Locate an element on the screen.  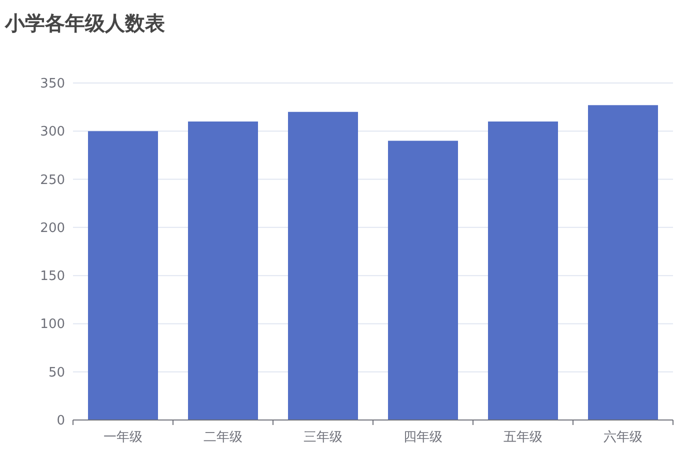
y-tick-label: 50 is located at coordinates (56, 372).